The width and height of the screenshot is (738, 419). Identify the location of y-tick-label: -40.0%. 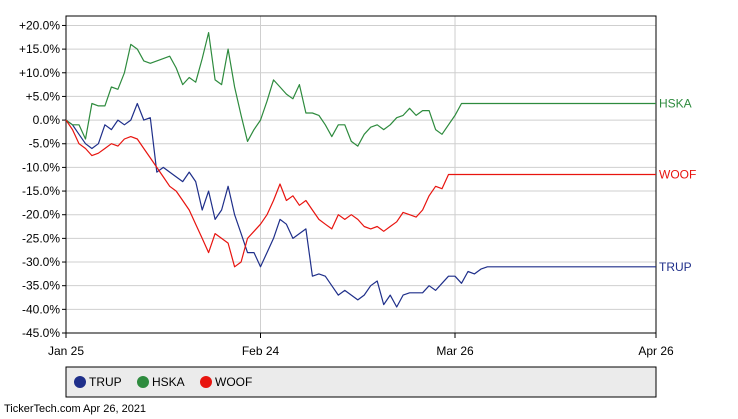
(41, 309).